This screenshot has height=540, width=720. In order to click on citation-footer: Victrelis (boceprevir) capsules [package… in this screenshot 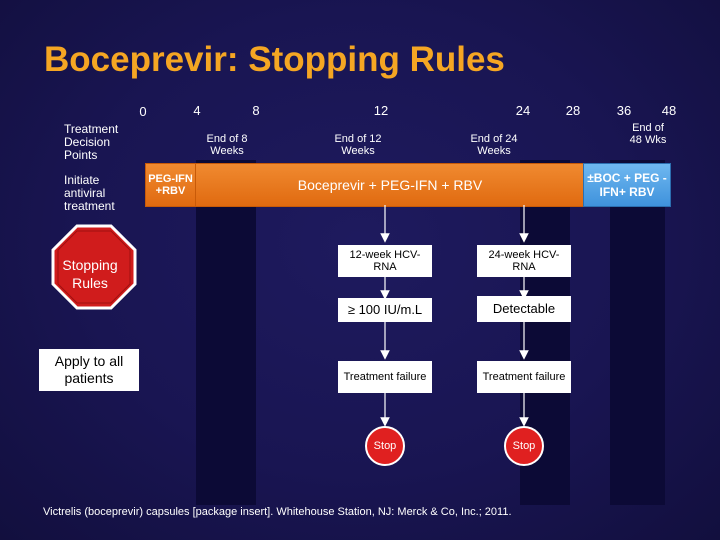, I will do `click(277, 512)`.